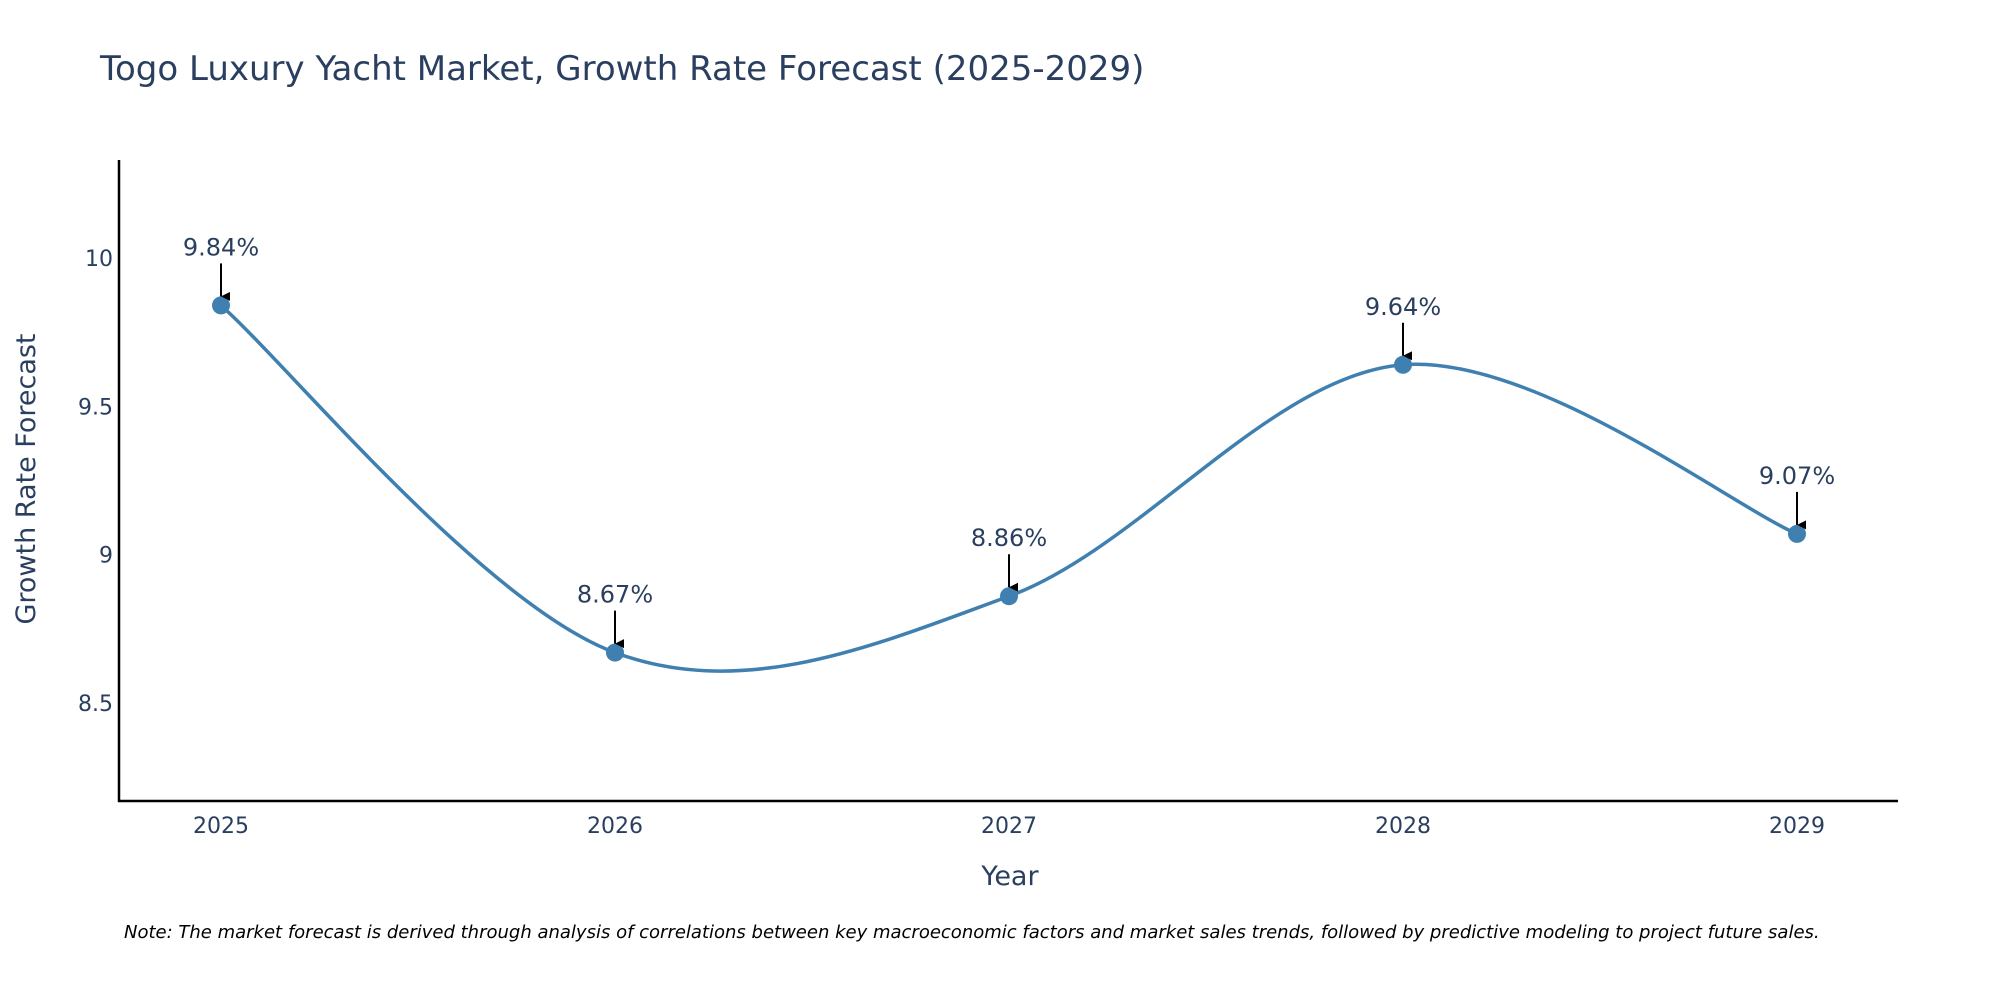  Describe the element at coordinates (1403, 307) in the screenshot. I see `data-label: 9.64%` at that location.